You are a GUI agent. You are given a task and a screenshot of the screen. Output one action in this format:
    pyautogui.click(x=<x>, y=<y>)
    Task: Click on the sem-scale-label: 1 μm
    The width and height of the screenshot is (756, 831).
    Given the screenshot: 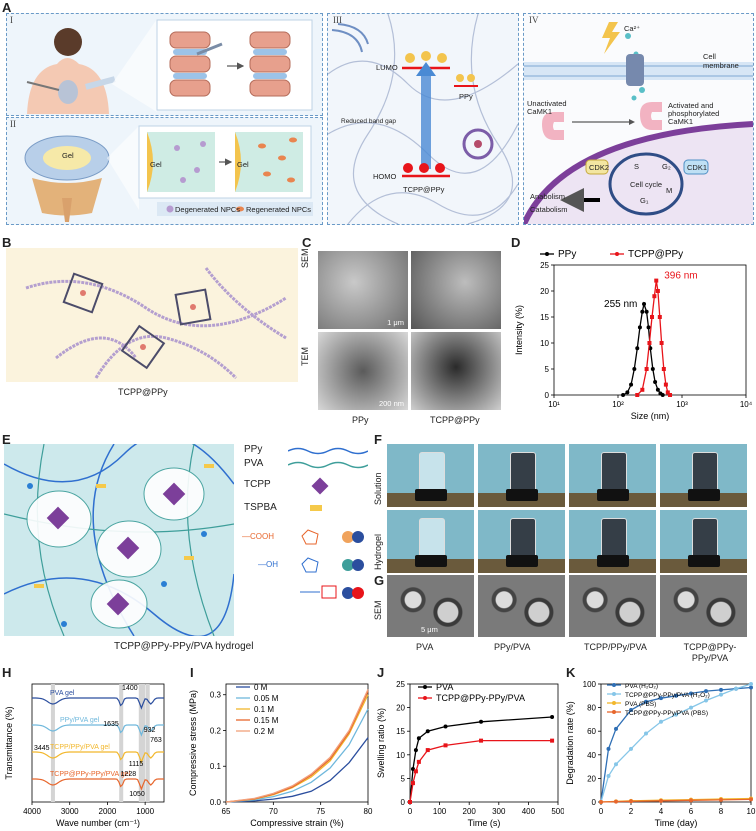 What is the action you would take?
    pyautogui.click(x=395, y=322)
    